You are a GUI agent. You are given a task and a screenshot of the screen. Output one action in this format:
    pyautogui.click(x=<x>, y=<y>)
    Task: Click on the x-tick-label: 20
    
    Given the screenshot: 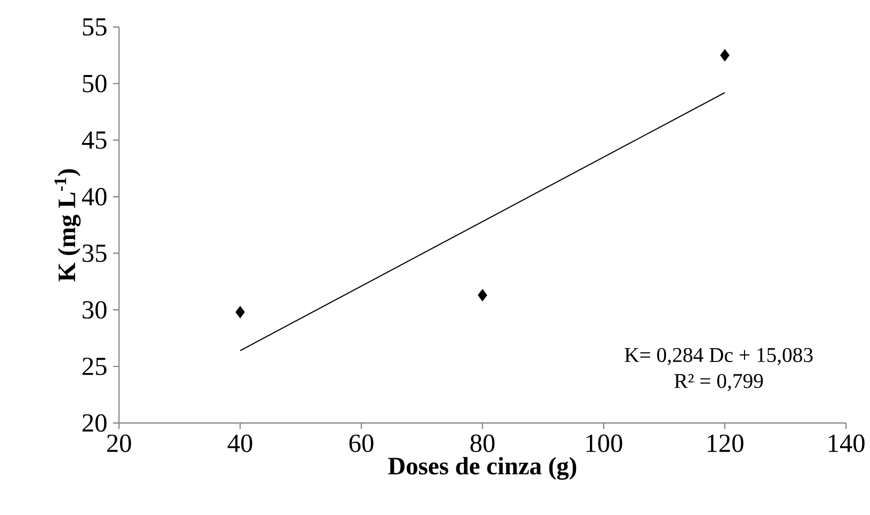 What is the action you would take?
    pyautogui.click(x=119, y=443)
    